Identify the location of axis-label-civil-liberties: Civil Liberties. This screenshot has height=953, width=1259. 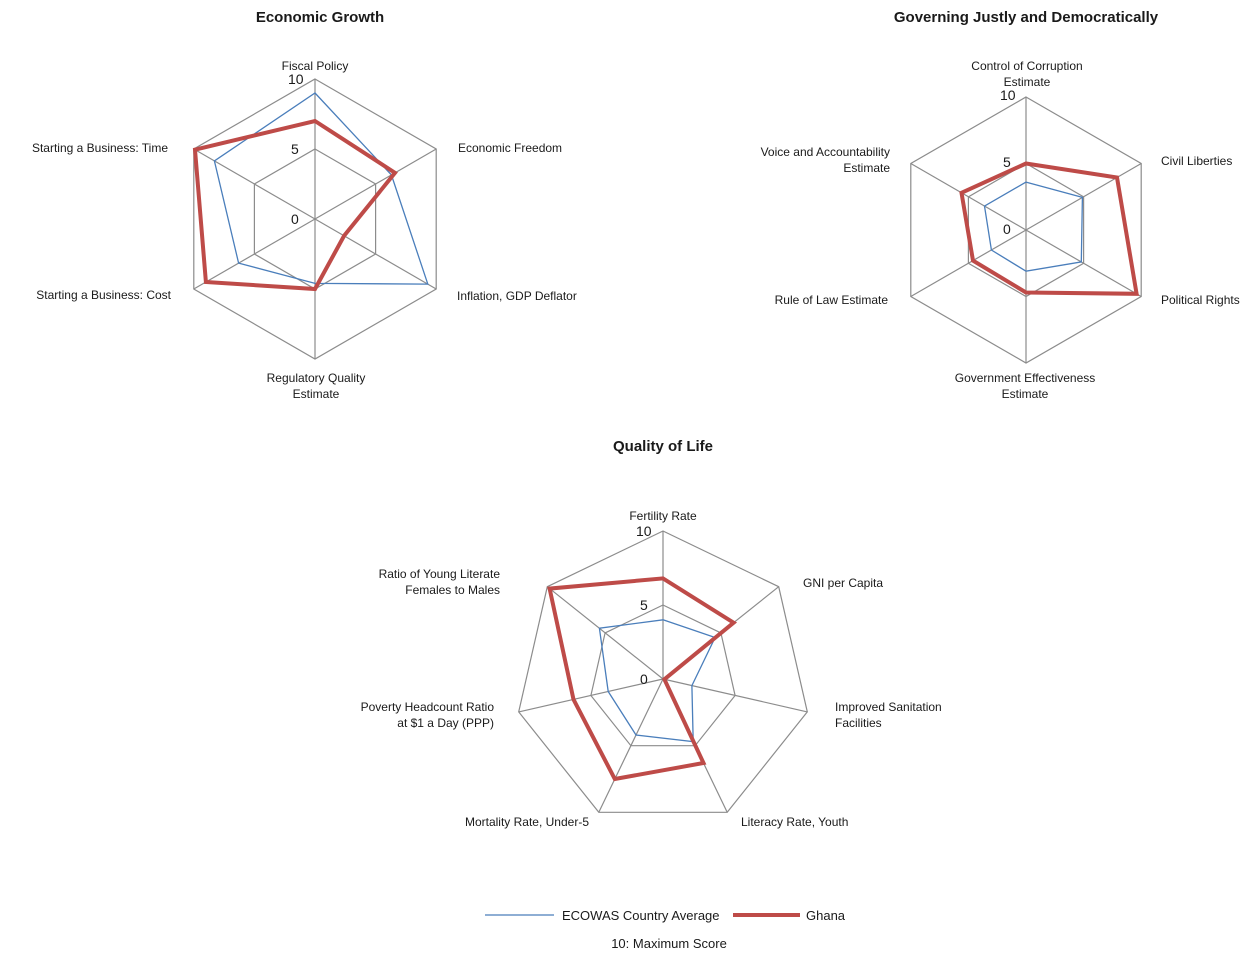
(1196, 161).